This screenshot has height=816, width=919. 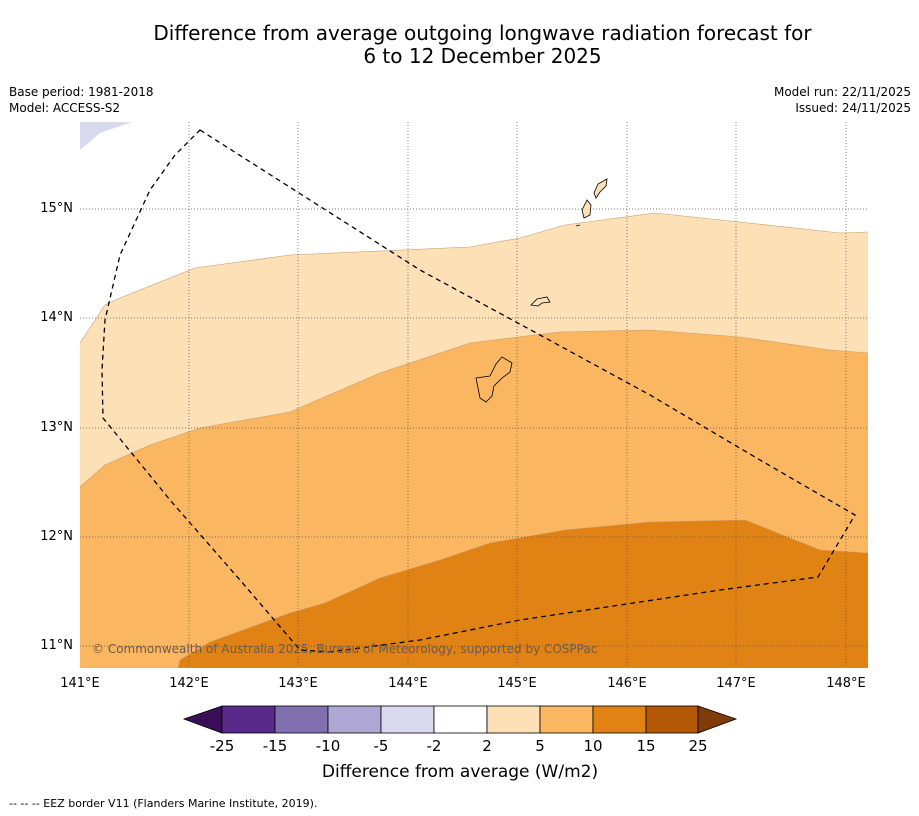 I want to click on anomaly-region-minus5, so click(x=106, y=136).